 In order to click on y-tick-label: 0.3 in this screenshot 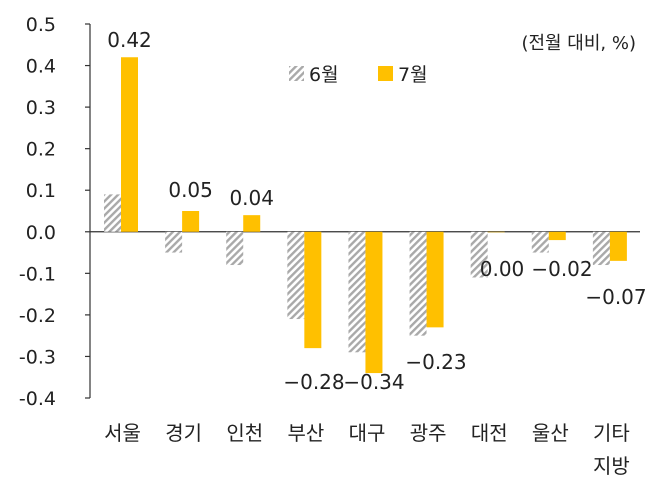, I will do `click(41, 108)`.